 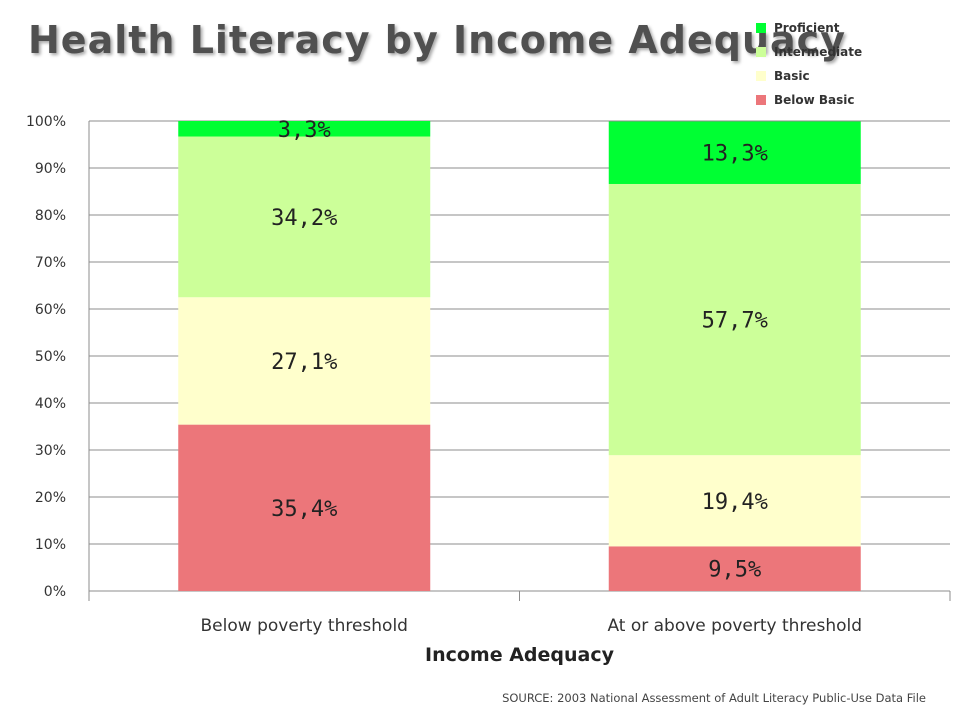 What do you see at coordinates (792, 76) in the screenshot?
I see `legend-label: Basic` at bounding box center [792, 76].